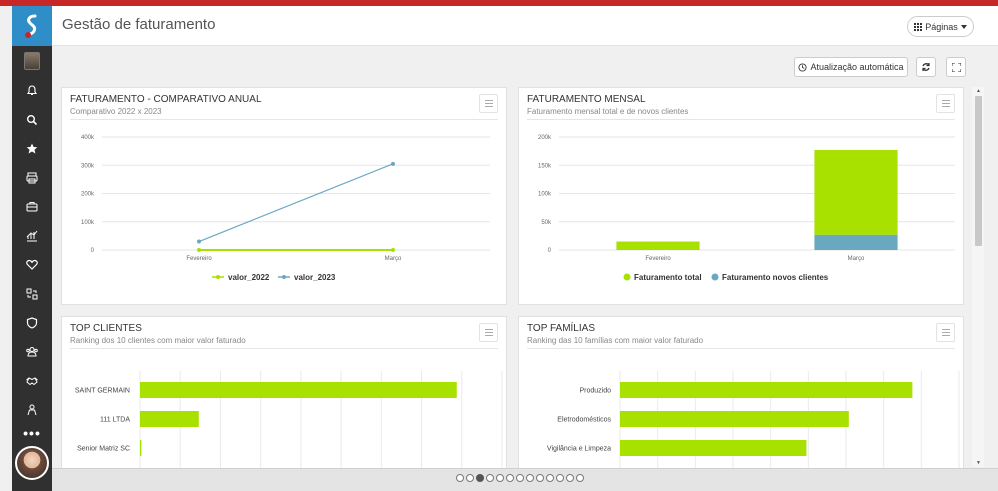 The height and width of the screenshot is (491, 998). I want to click on top-clients-bar-chart: SAINT GERMAIN 111 LTDA Senior Matriz SC, so click(289, 420).